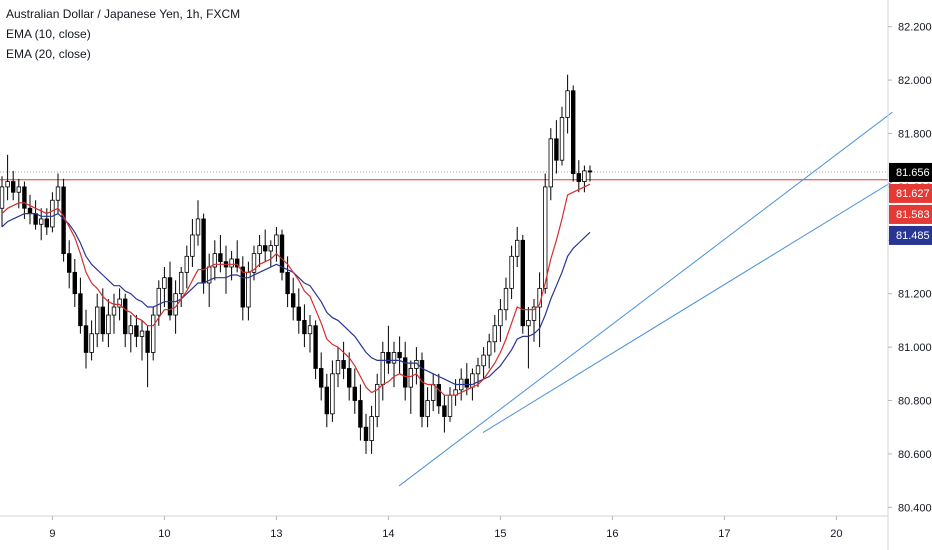 This screenshot has height=550, width=932. What do you see at coordinates (915, 402) in the screenshot?
I see `price-tick-label: 80.800` at bounding box center [915, 402].